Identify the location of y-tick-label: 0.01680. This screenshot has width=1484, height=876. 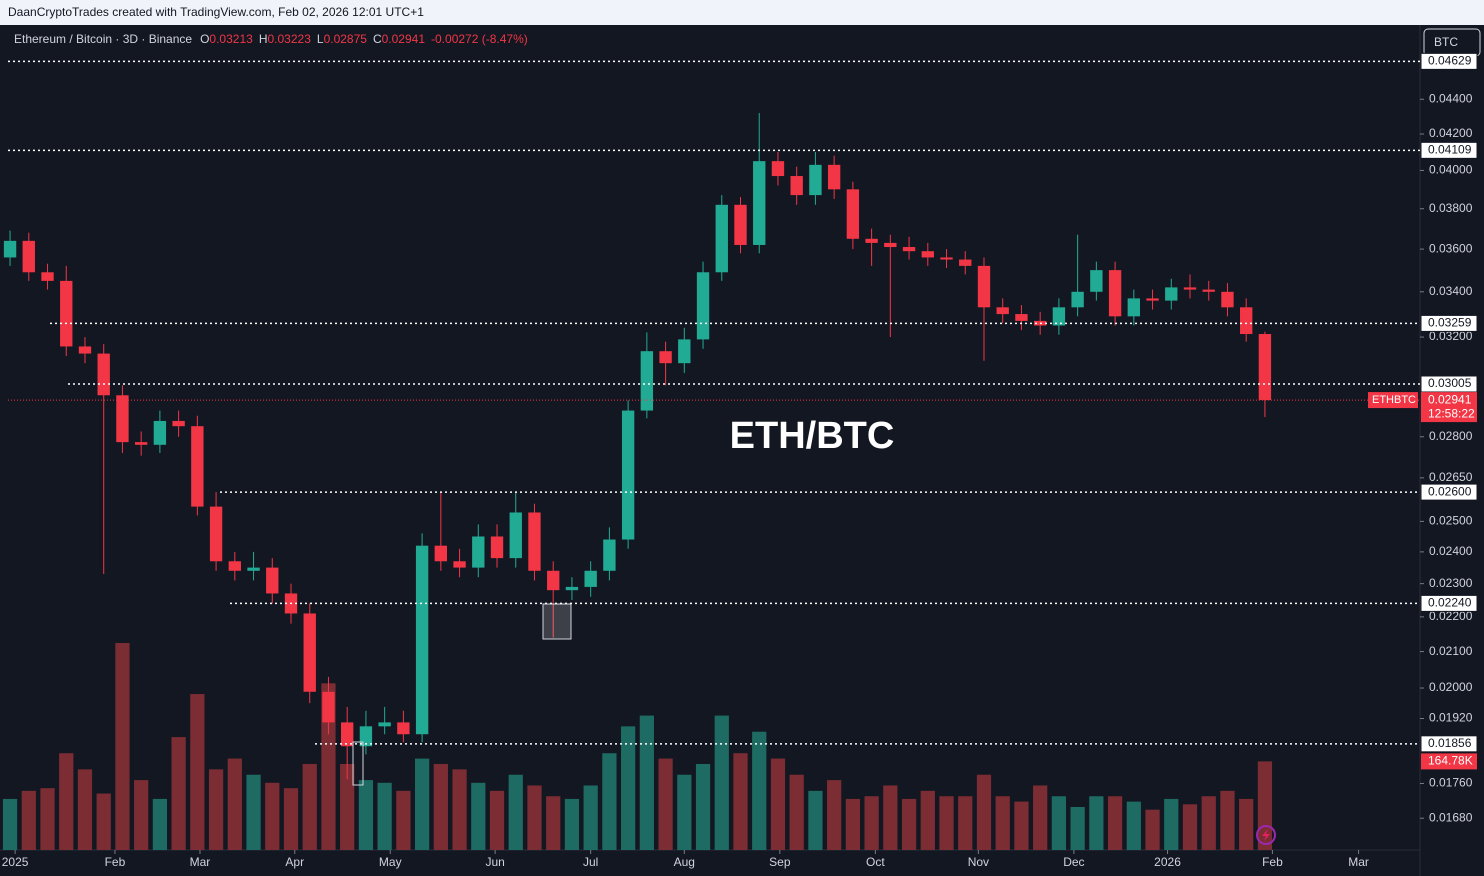
(1451, 817).